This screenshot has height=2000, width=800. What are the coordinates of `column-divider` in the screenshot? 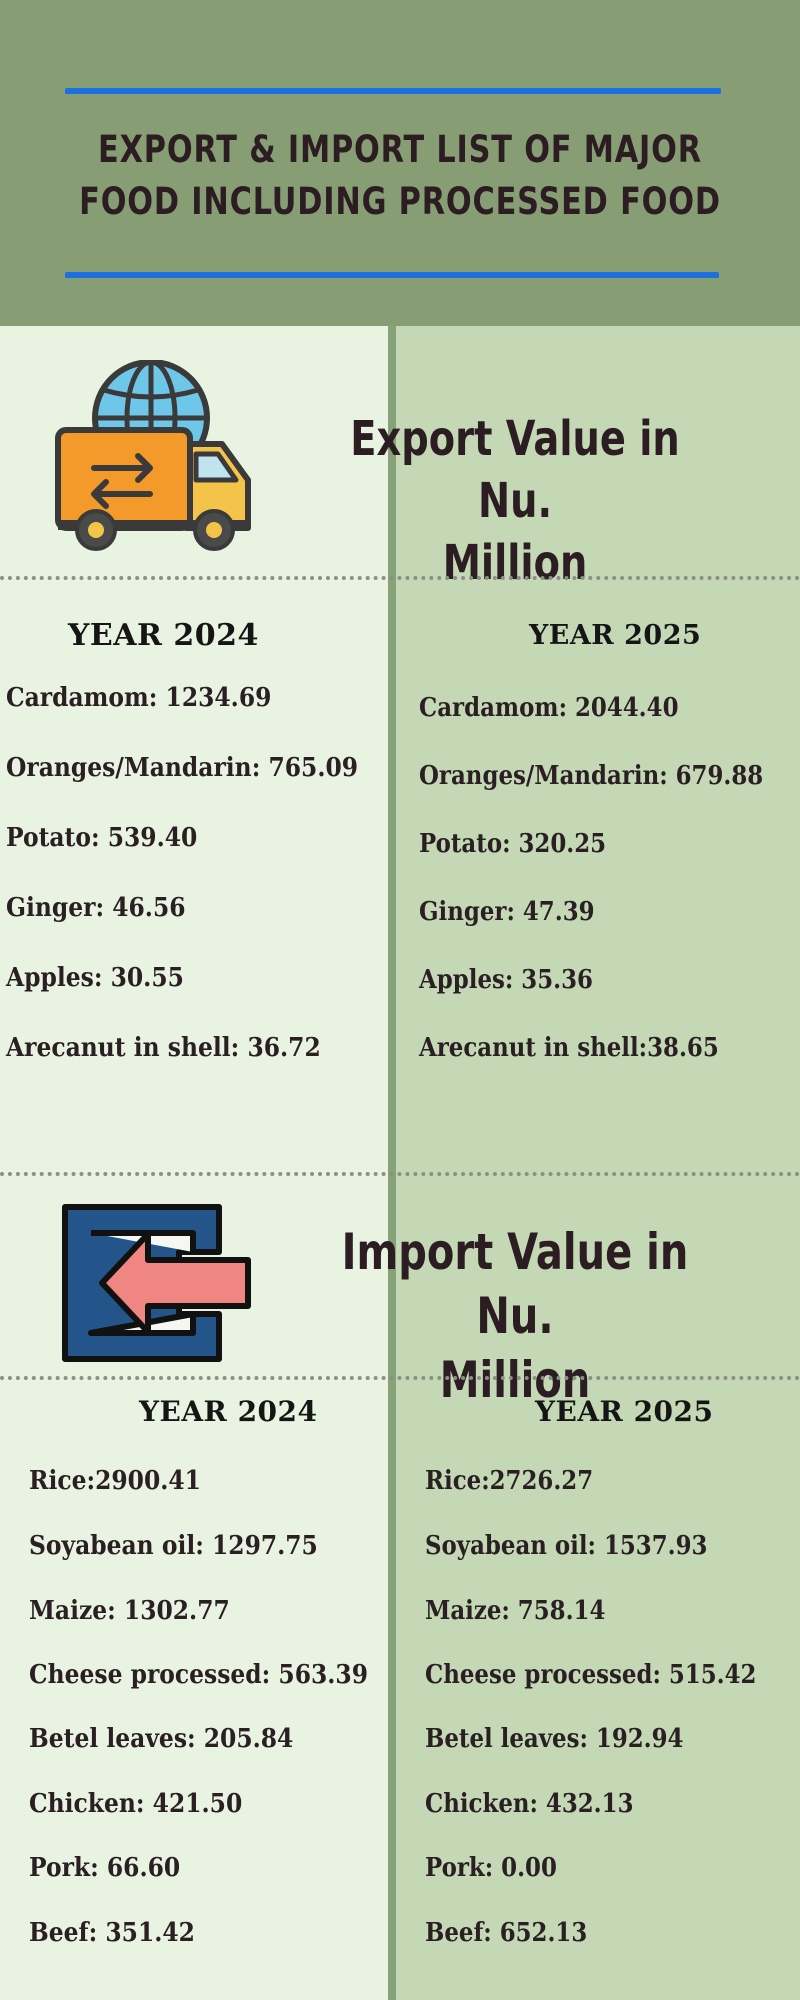 It's located at (392, 1163).